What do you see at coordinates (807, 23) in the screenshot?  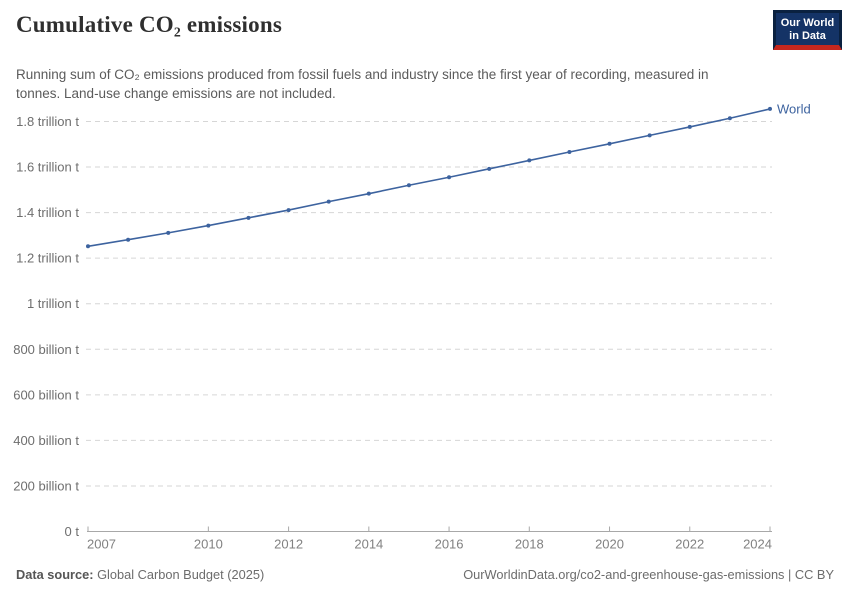 I see `owid-logo-line1: Our World` at bounding box center [807, 23].